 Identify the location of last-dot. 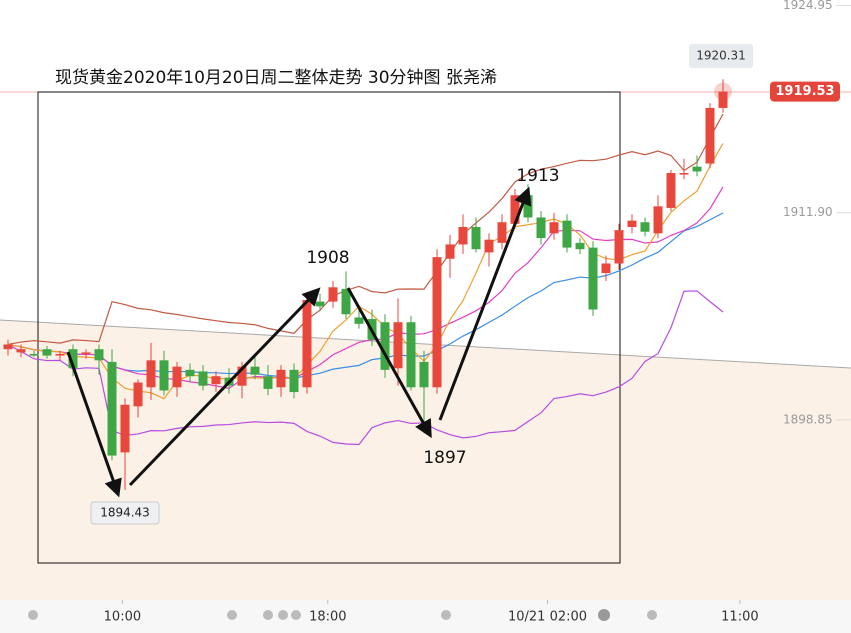
(723, 91).